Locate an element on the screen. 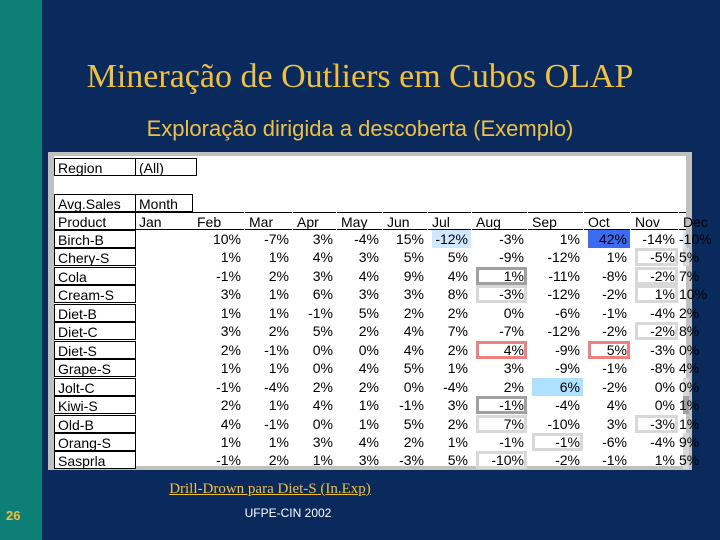  value-cell: -9% is located at coordinates (567, 349).